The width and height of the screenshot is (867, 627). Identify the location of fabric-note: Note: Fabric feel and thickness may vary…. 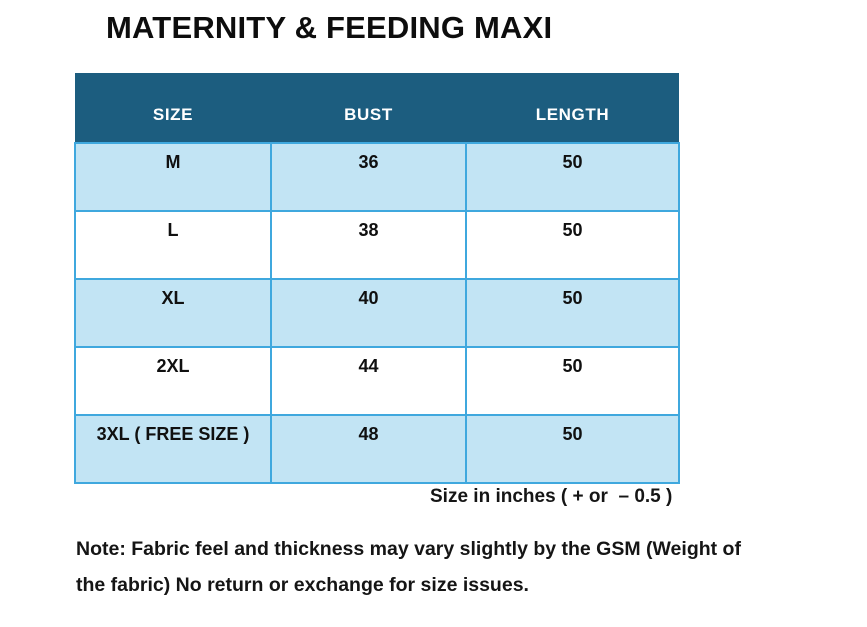
(456, 567).